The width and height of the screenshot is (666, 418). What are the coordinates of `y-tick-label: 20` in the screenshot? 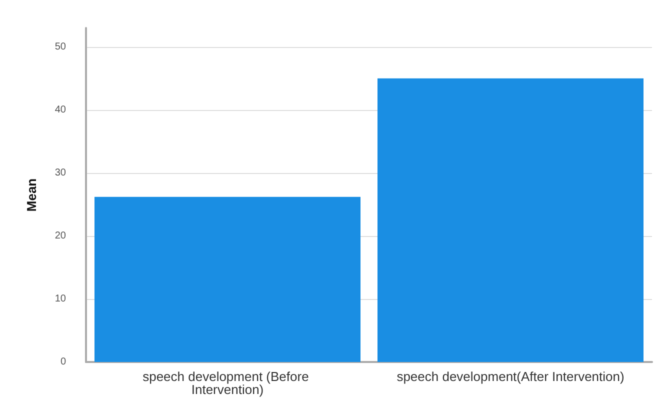 It's located at (60, 236).